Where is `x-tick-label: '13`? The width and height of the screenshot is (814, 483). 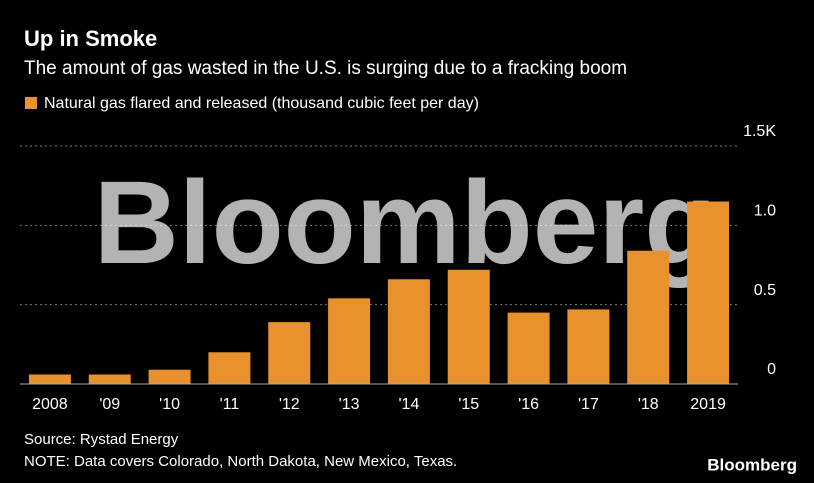 x-tick-label: '13 is located at coordinates (349, 404).